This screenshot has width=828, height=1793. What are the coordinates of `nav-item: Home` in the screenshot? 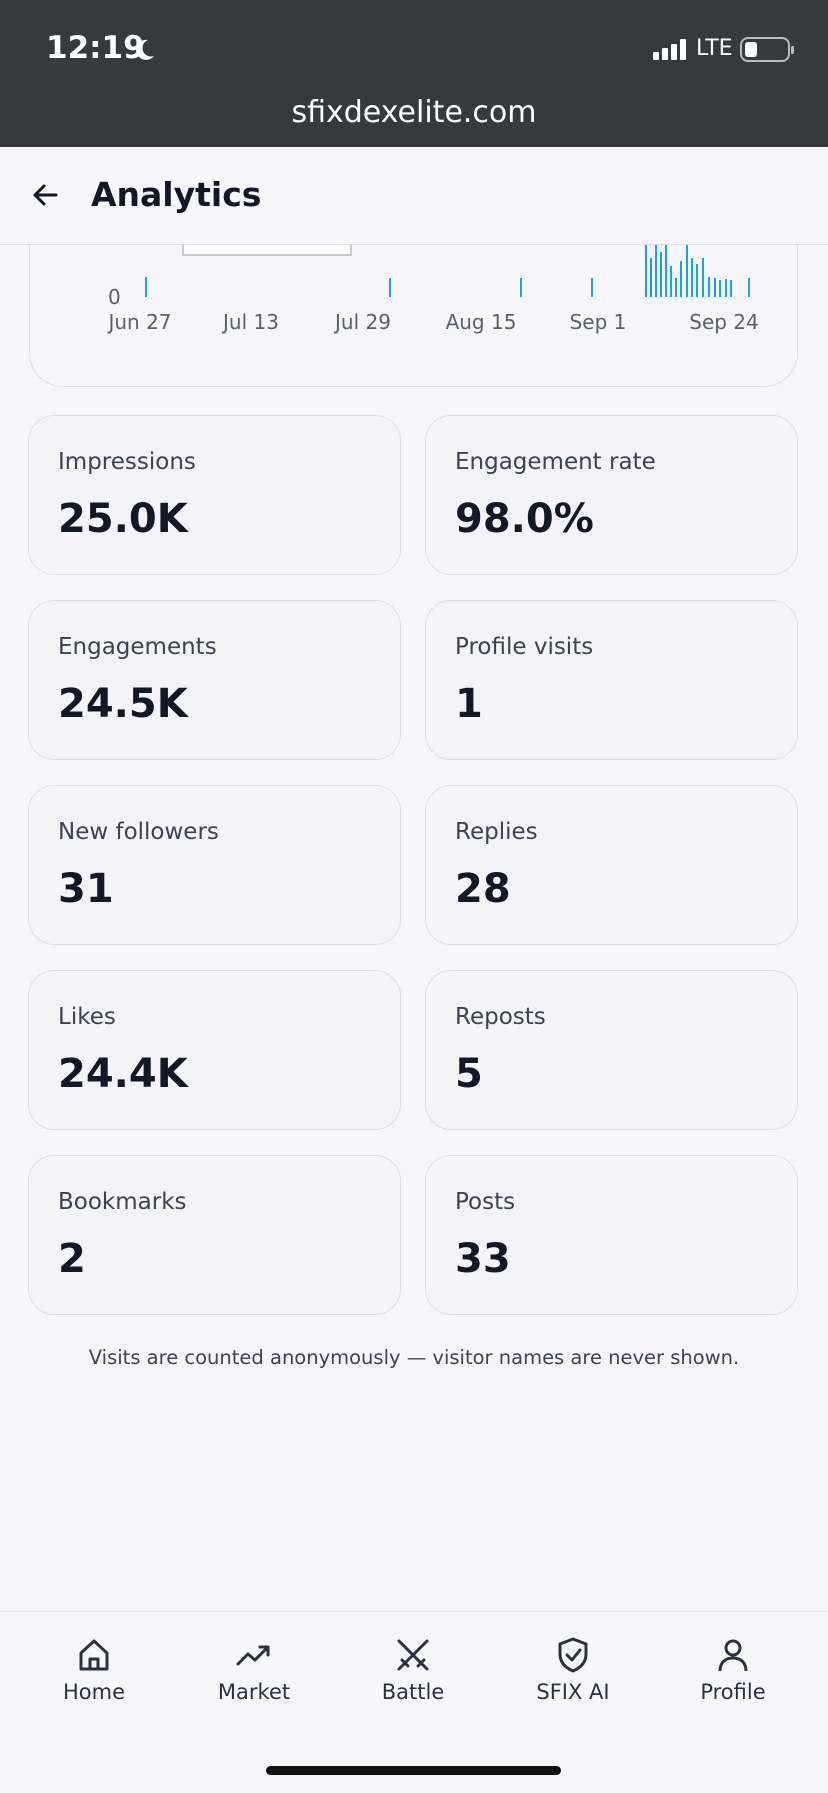 It's located at (94, 1670).